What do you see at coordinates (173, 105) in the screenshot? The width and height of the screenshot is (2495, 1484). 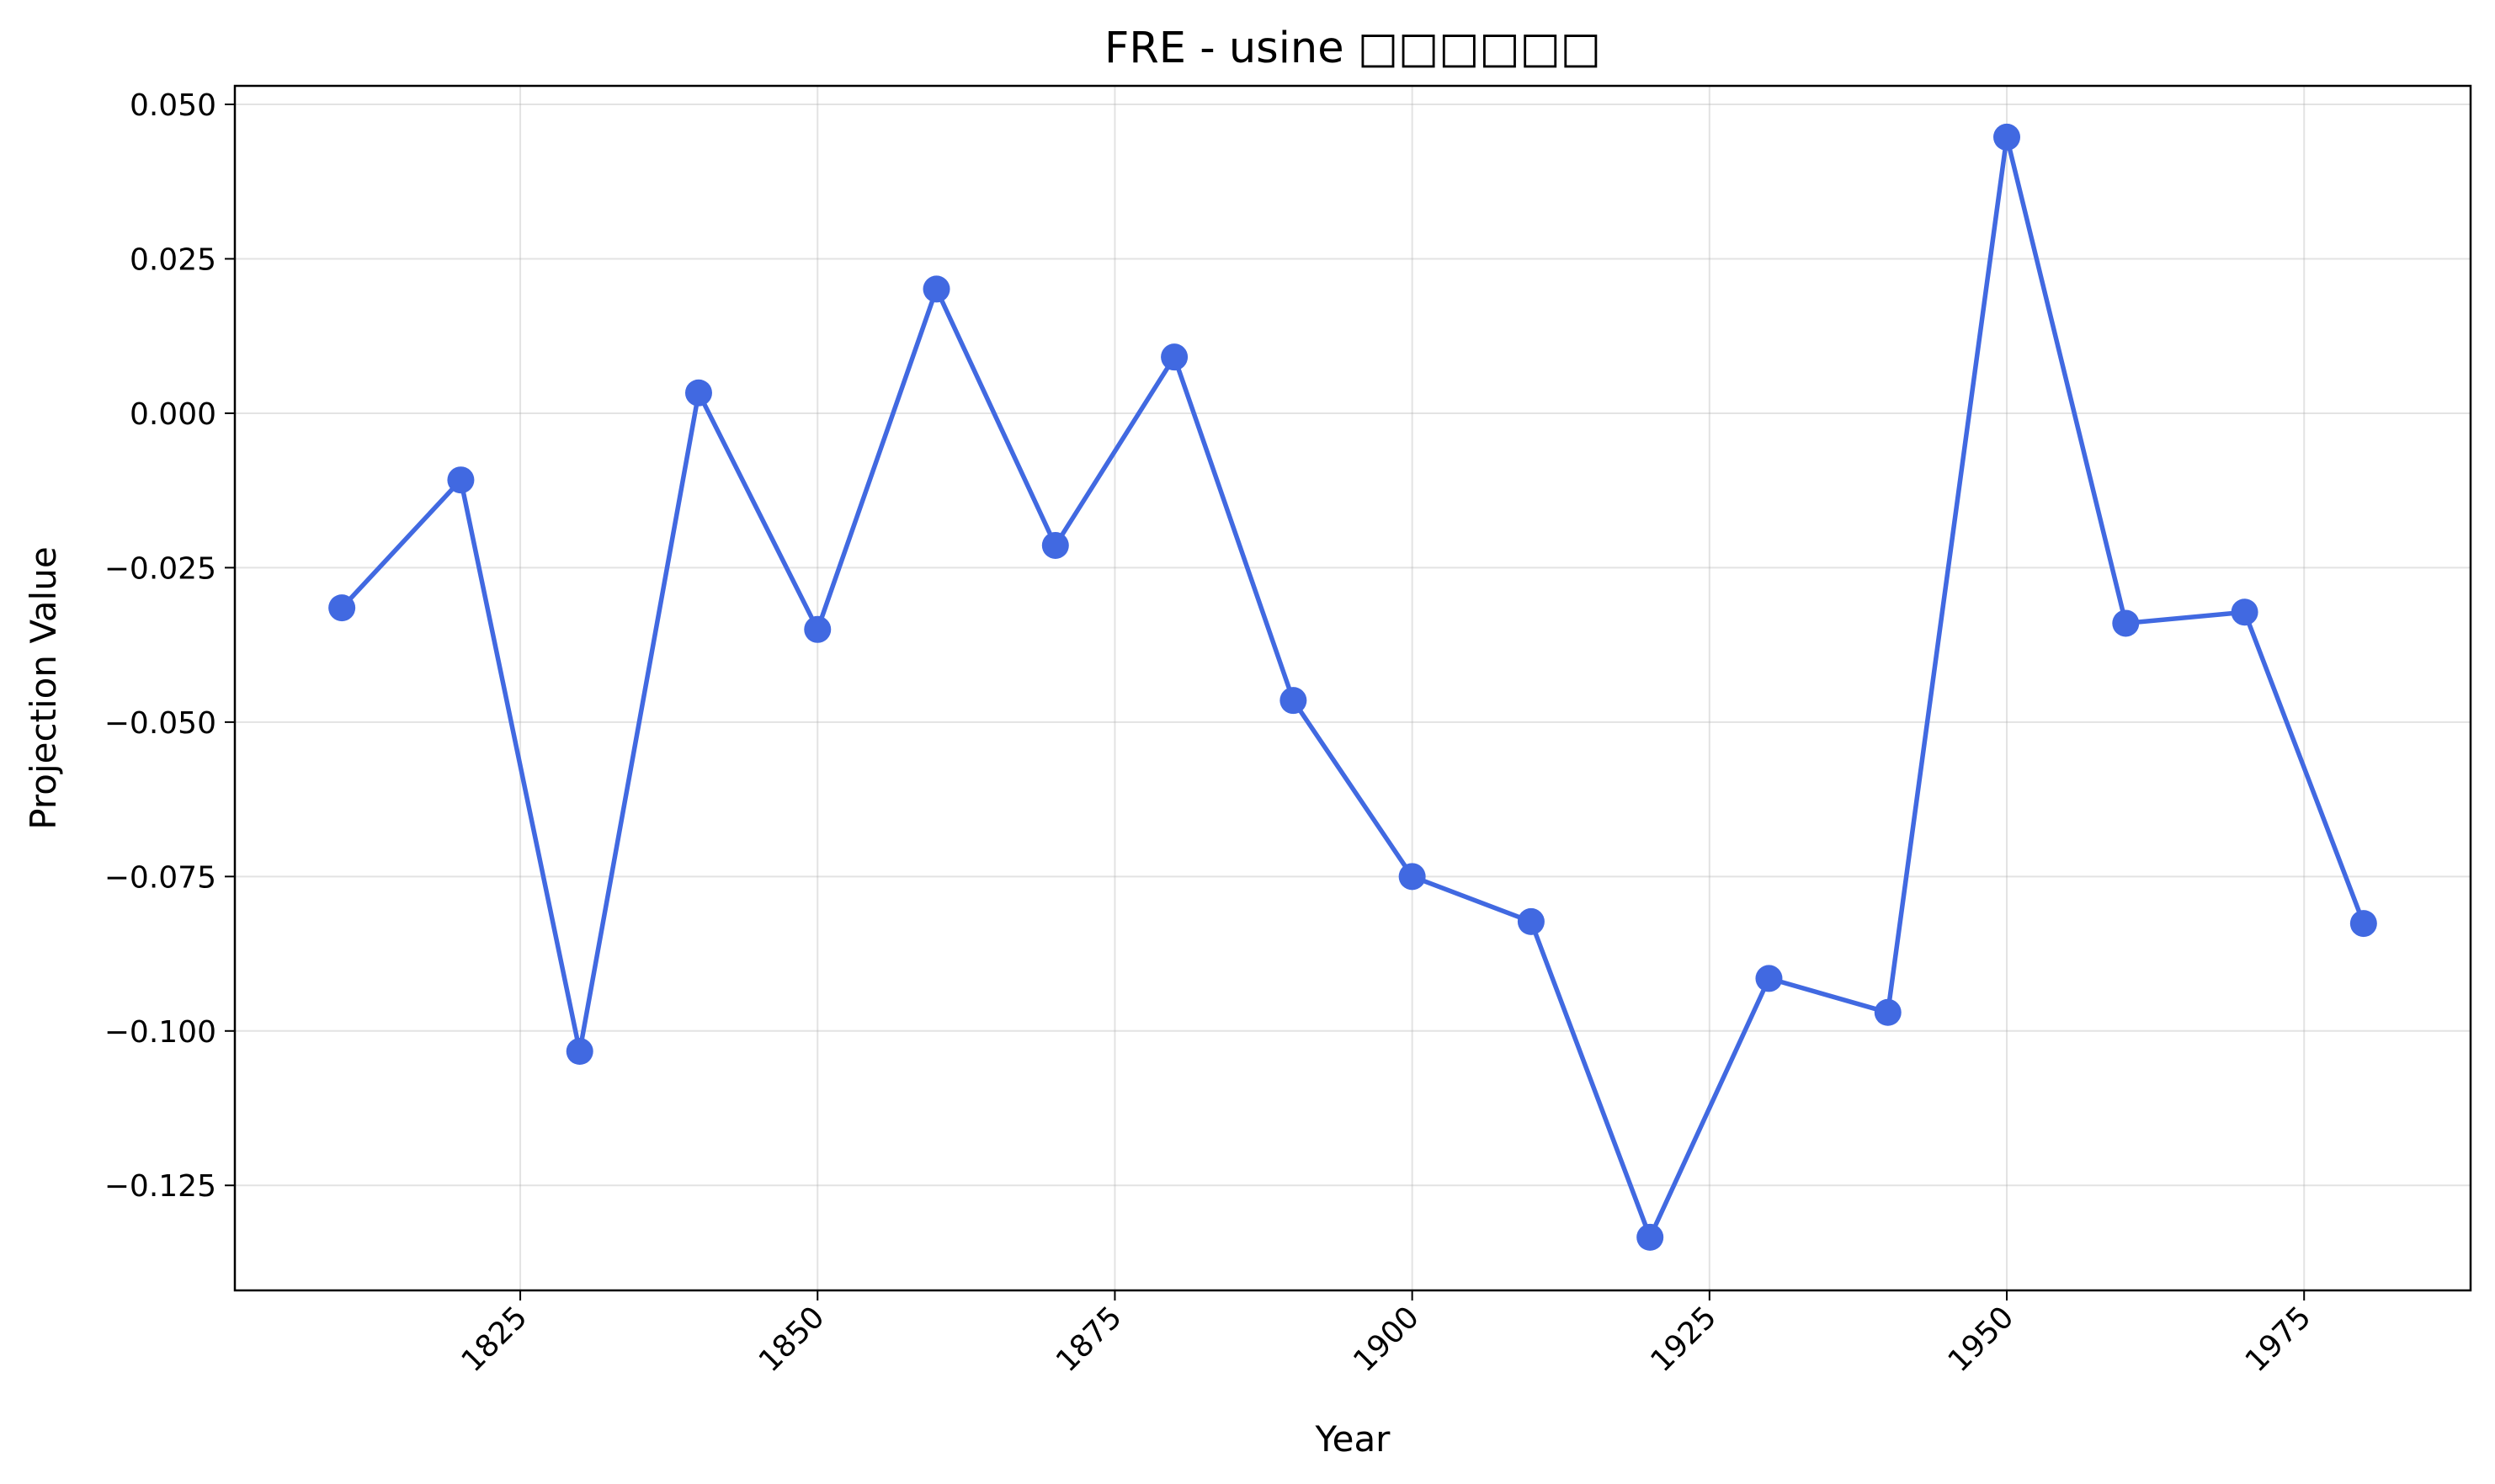 I see `y-tick-label: 0.050` at bounding box center [173, 105].